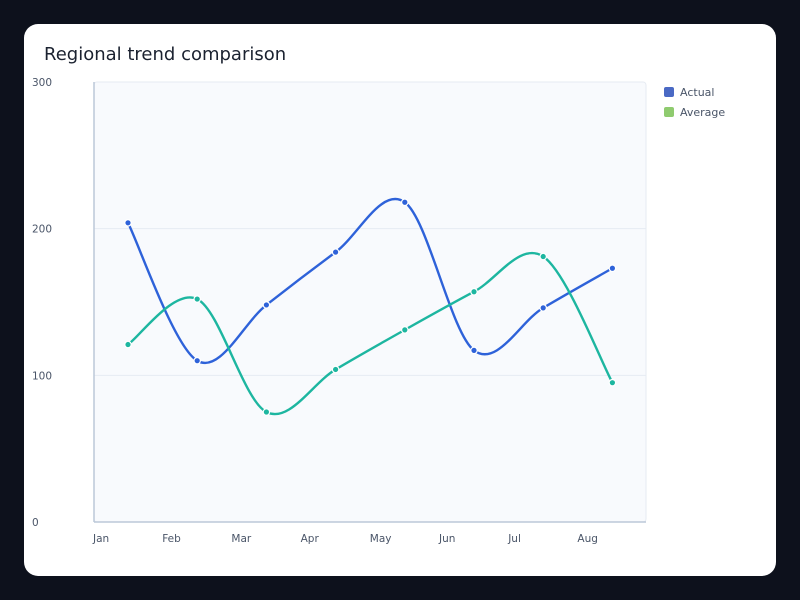 The width and height of the screenshot is (800, 600). Describe the element at coordinates (703, 112) in the screenshot. I see `legend-label: Average` at that location.